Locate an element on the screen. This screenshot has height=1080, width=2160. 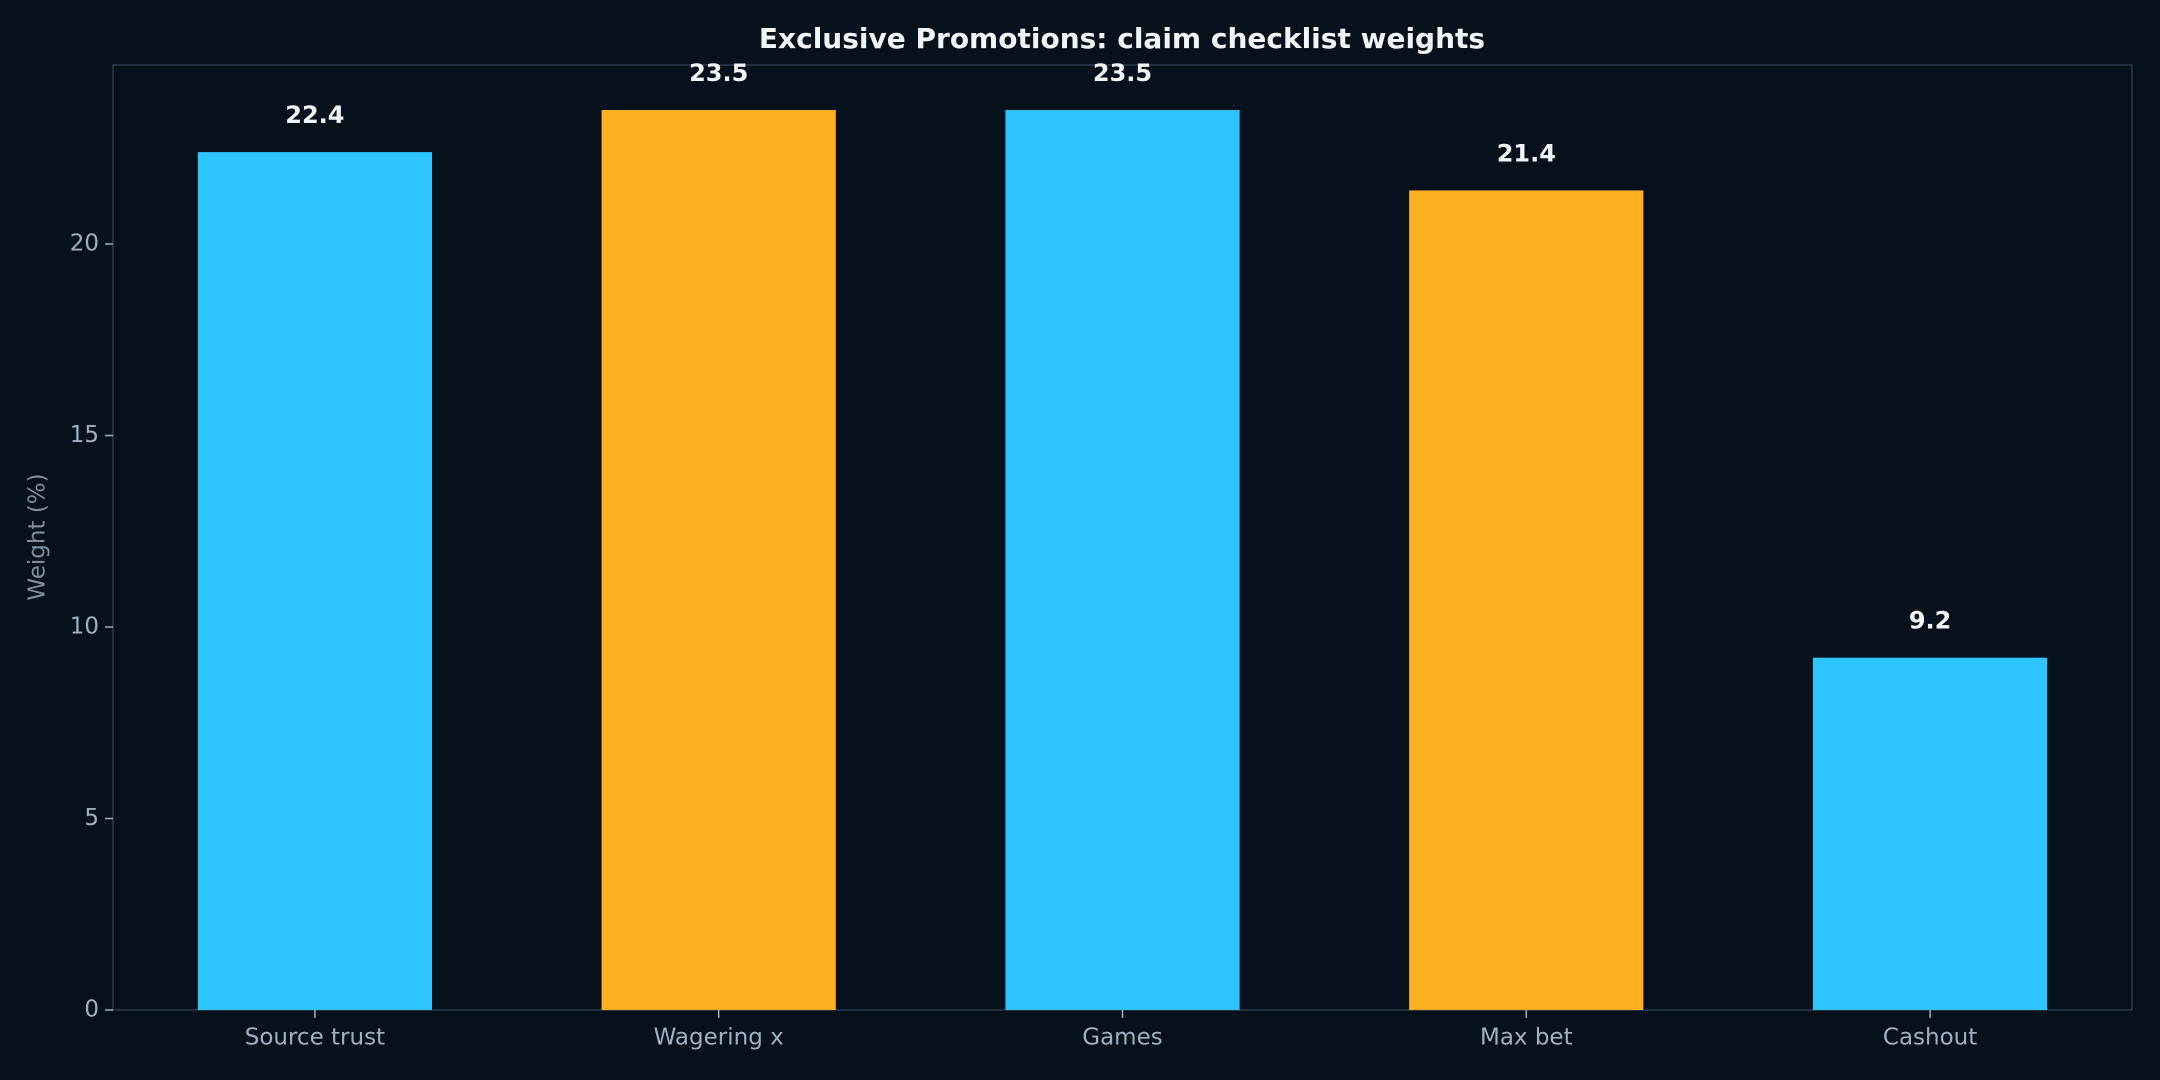
y-tick-label: 0 is located at coordinates (91, 1010).